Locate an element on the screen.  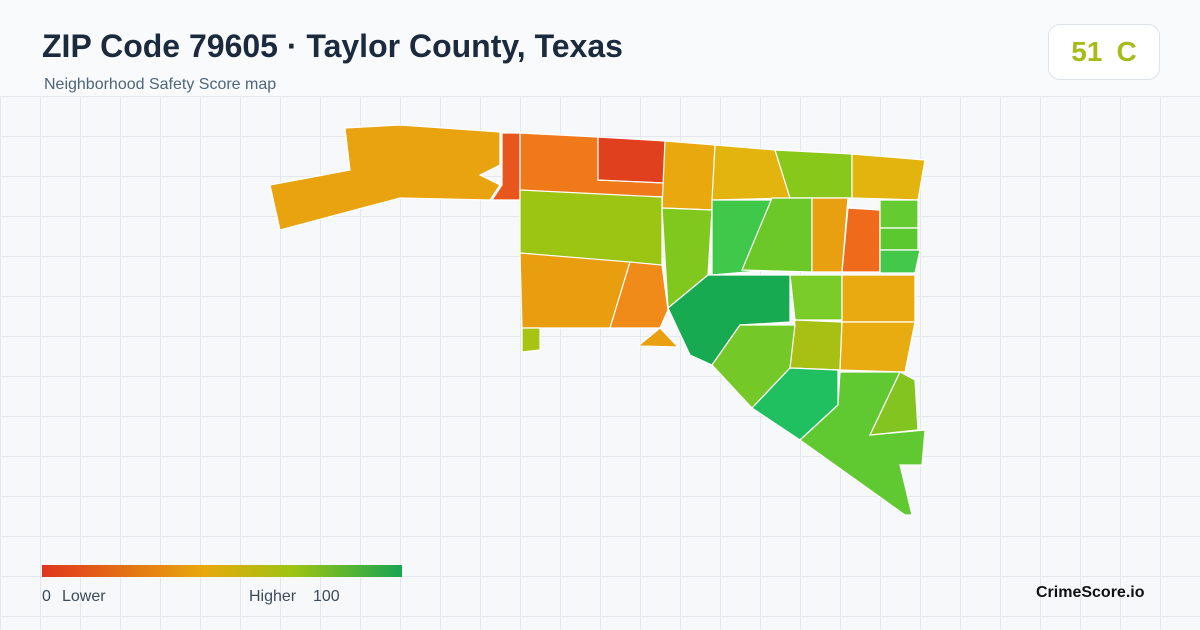
score-badge: 51 C is located at coordinates (1104, 52).